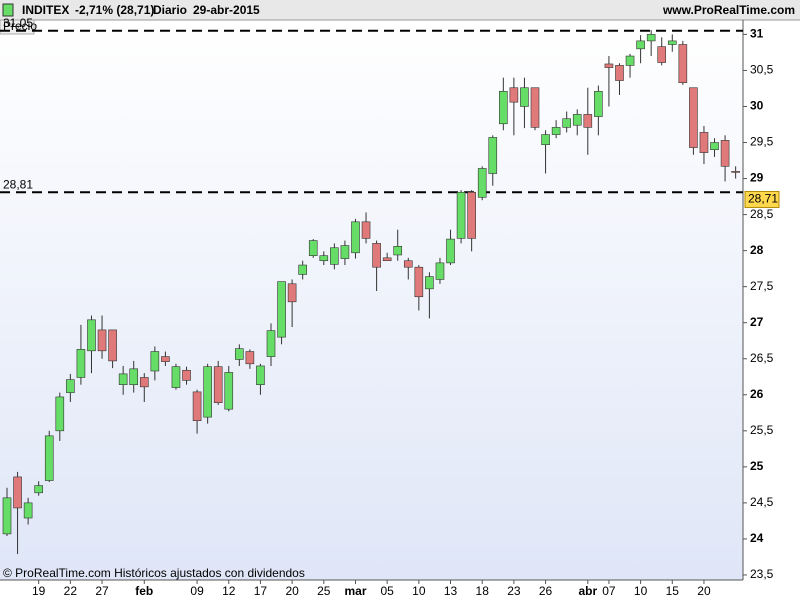  Describe the element at coordinates (144, 591) in the screenshot. I see `x-tick-label: feb` at that location.